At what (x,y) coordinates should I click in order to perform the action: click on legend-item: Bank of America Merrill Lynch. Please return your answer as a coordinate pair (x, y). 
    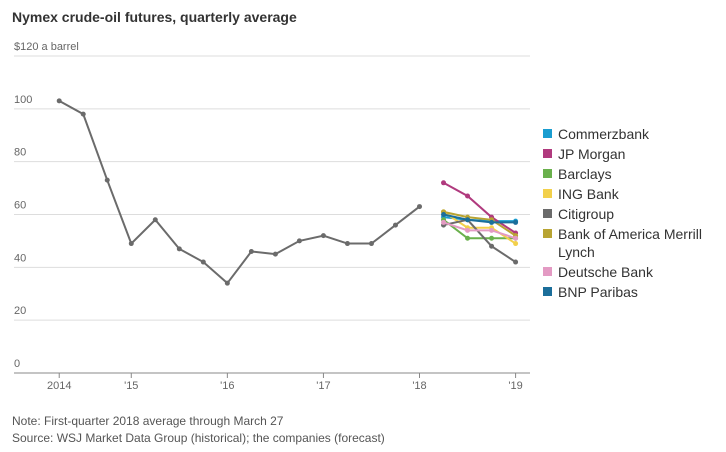
    Looking at the image, I should click on (633, 243).